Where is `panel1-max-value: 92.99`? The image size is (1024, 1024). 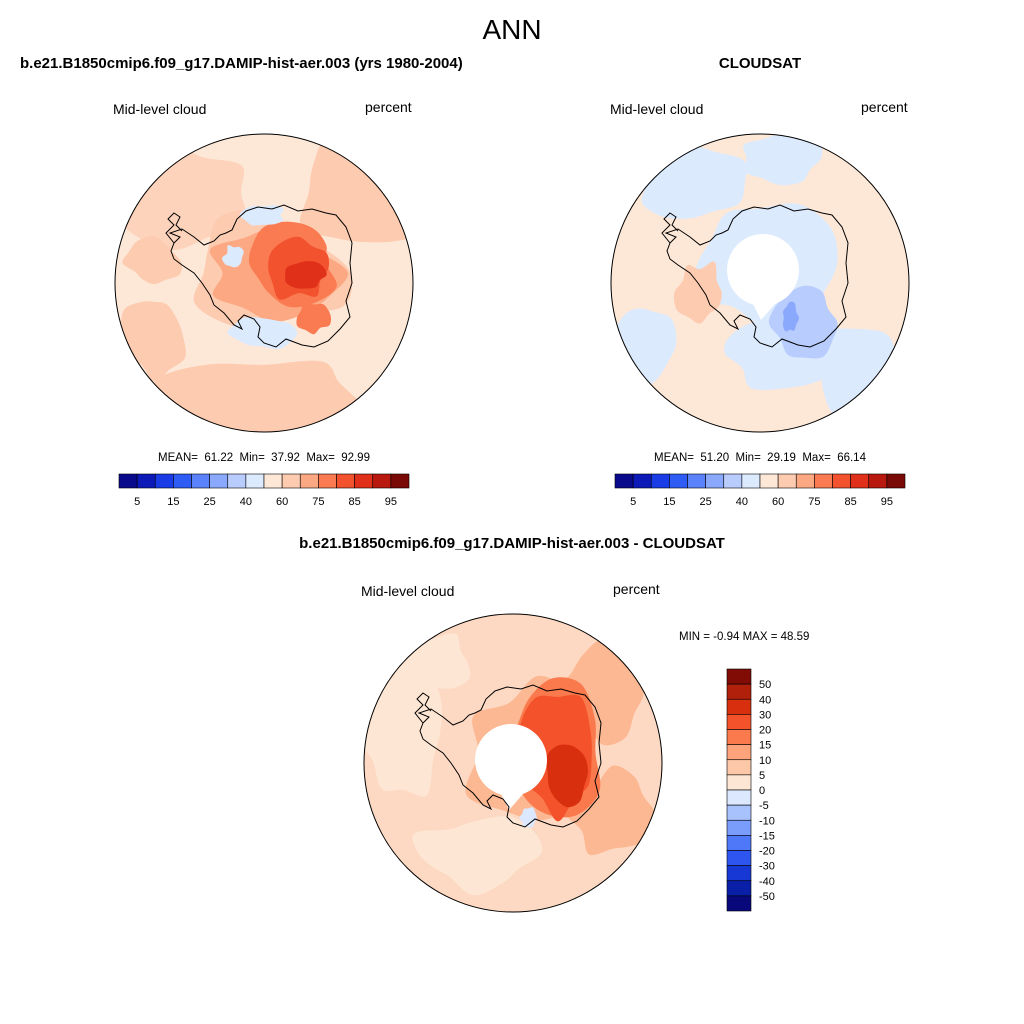 panel1-max-value: 92.99 is located at coordinates (355, 458).